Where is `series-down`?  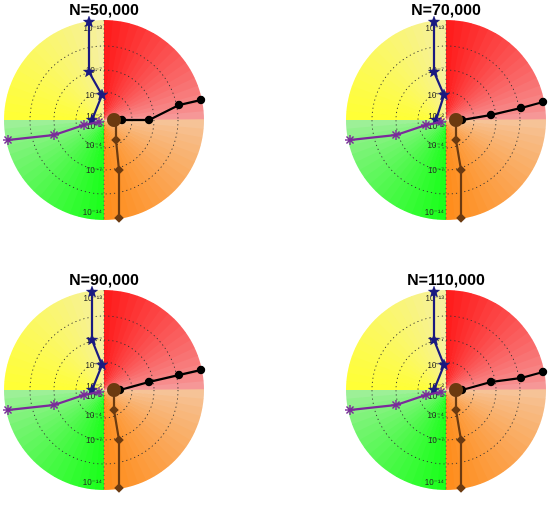 series-down is located at coordinates (458, 169).